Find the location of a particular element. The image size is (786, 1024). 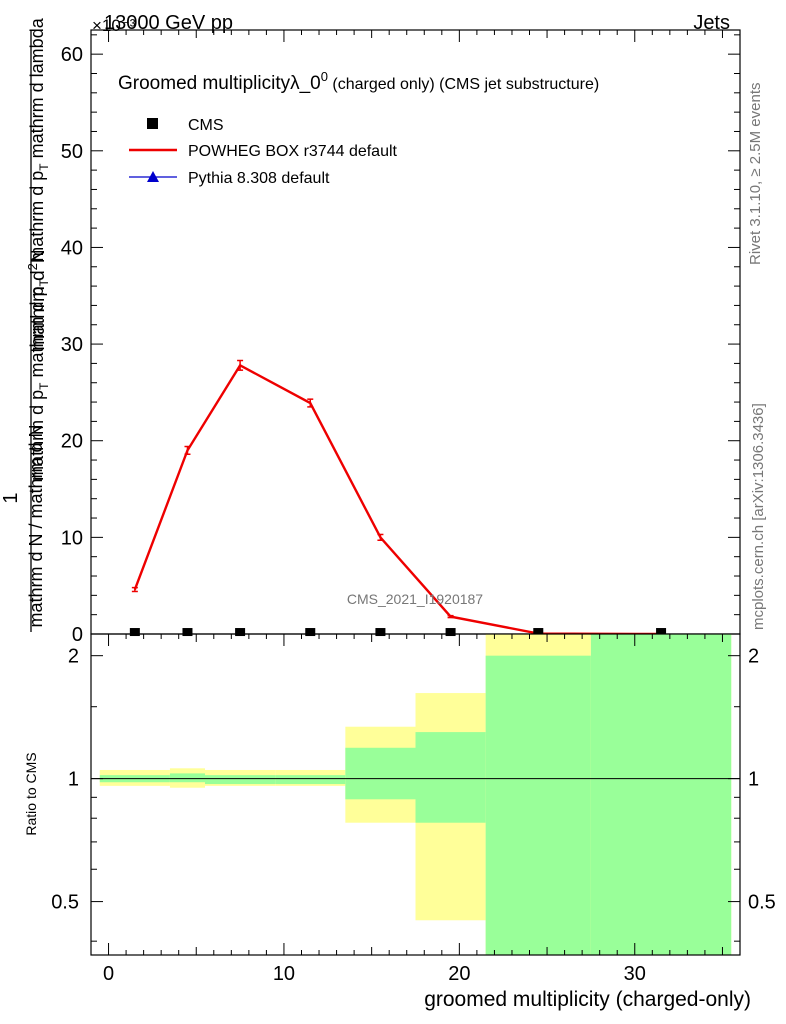

ratio-tick-label: 0.5 is located at coordinates (65, 903).